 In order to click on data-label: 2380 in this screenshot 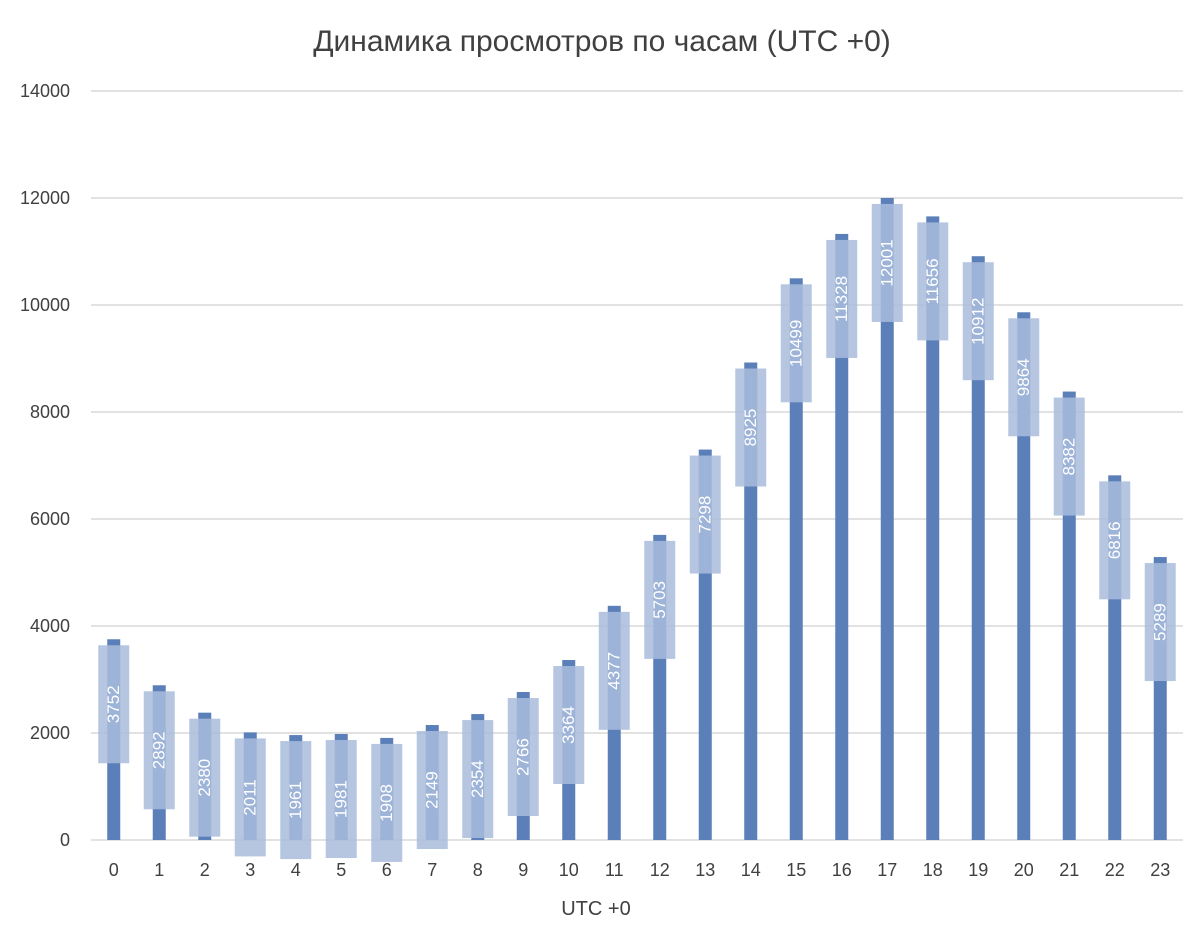, I will do `click(204, 778)`.